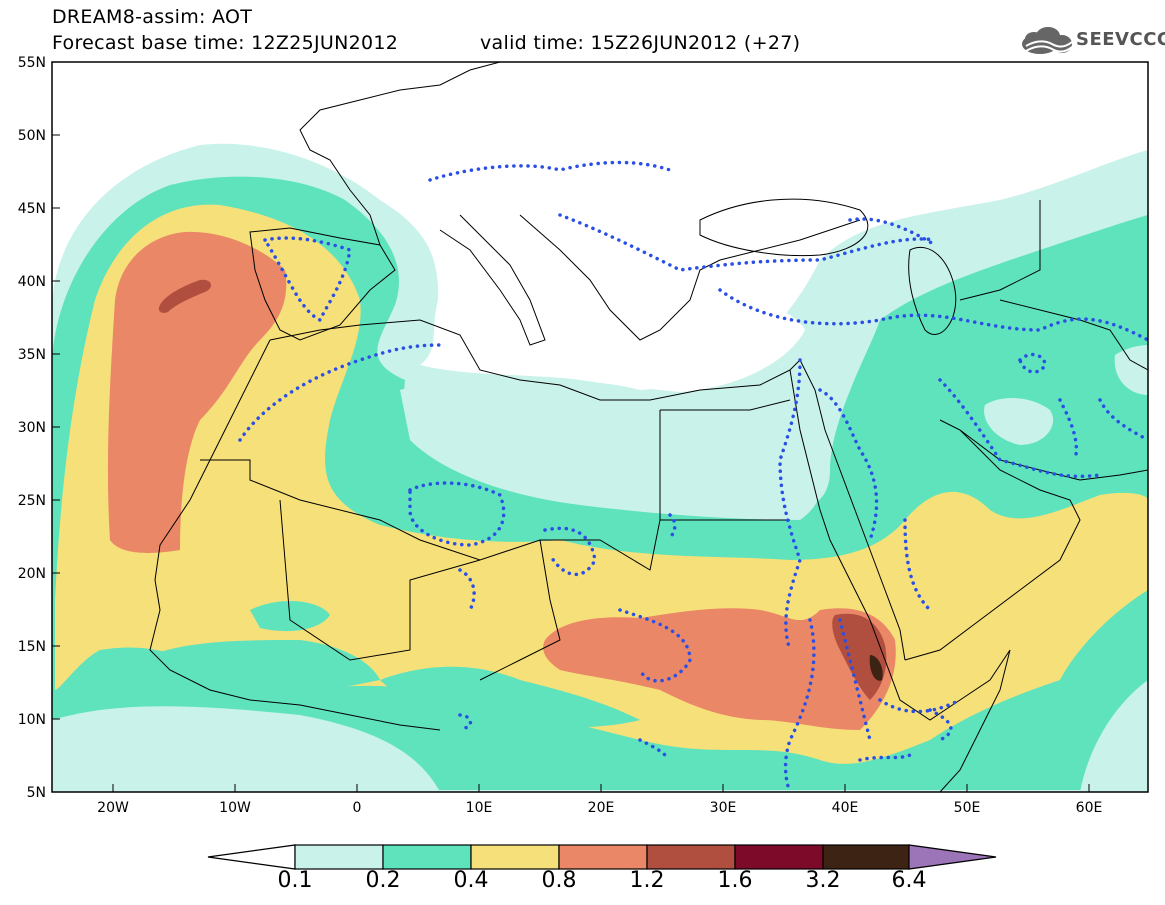  I want to click on colorbar-min-arrow, so click(251, 857).